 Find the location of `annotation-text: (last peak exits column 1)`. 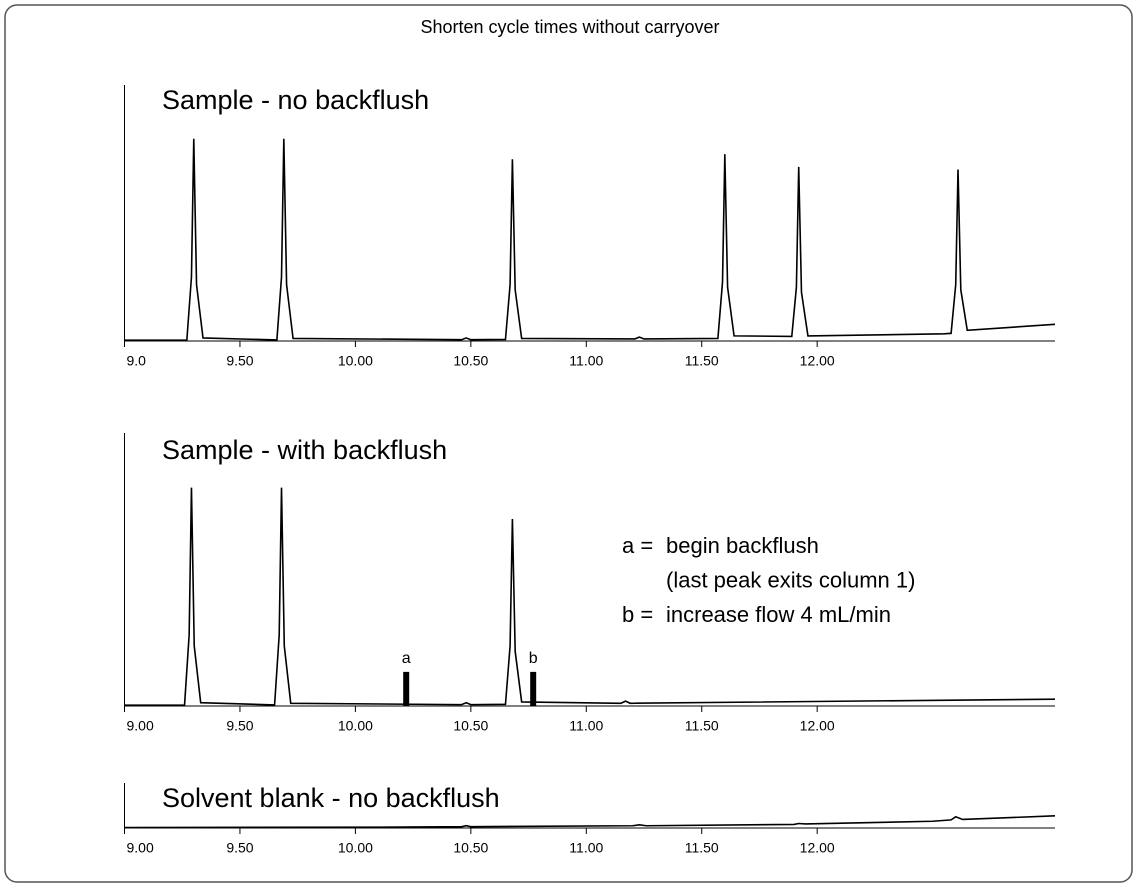

annotation-text: (last peak exits column 1) is located at coordinates (790, 579).